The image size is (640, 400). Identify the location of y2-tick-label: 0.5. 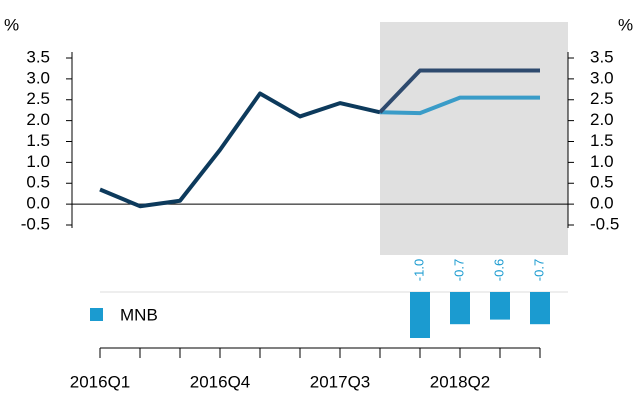
(602, 182).